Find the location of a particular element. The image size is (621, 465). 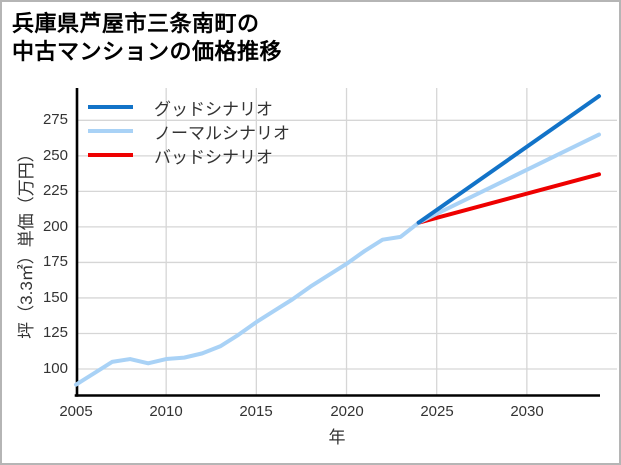

y-tick-label: 225 is located at coordinates (55, 190).